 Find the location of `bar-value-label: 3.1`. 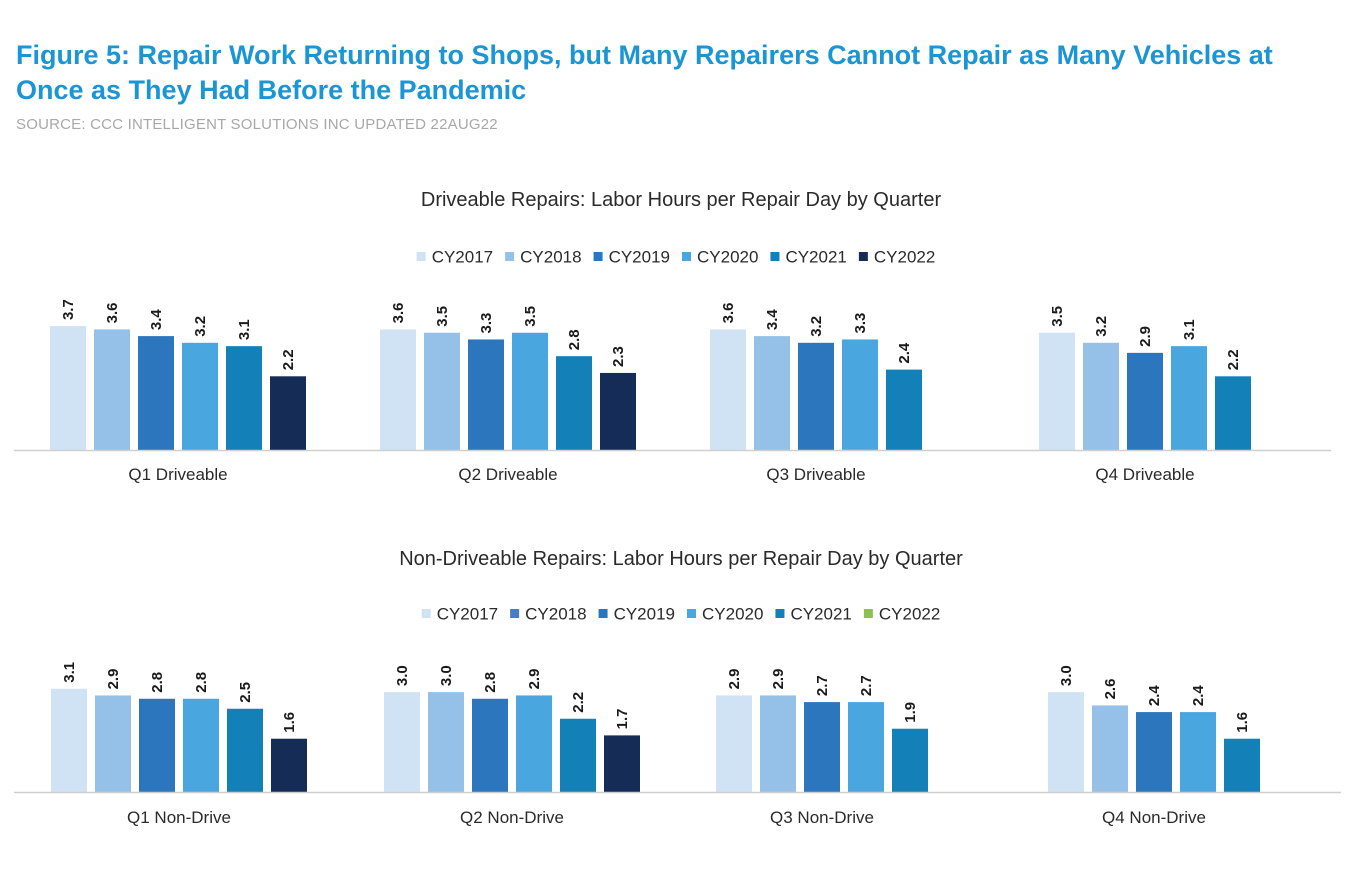

bar-value-label: 3.1 is located at coordinates (244, 329).